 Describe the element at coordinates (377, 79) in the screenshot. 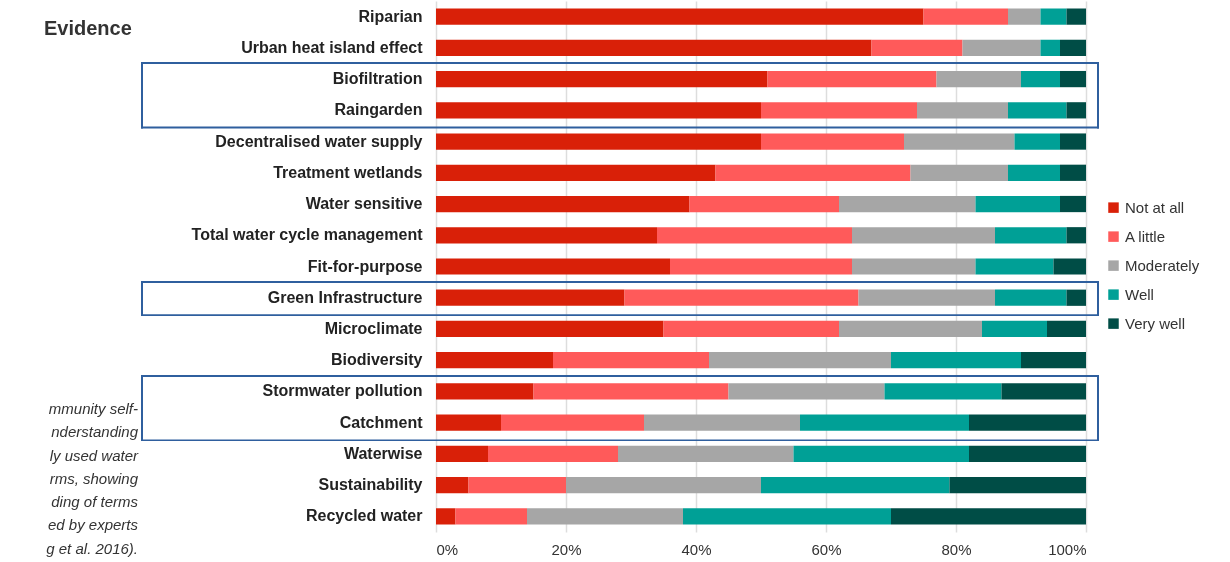

I see `y-tick-label: Biofiltration` at that location.